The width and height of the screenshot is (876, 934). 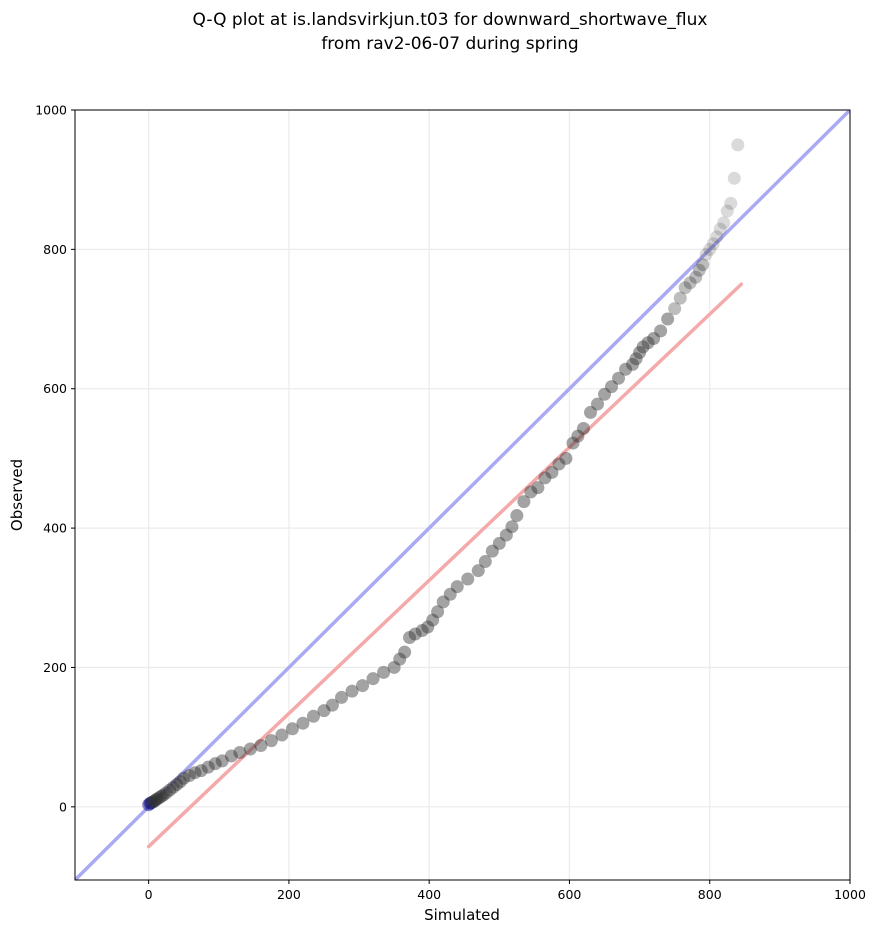 I want to click on chart-subtitle: from rav2-06-07 during spring, so click(x=449, y=44).